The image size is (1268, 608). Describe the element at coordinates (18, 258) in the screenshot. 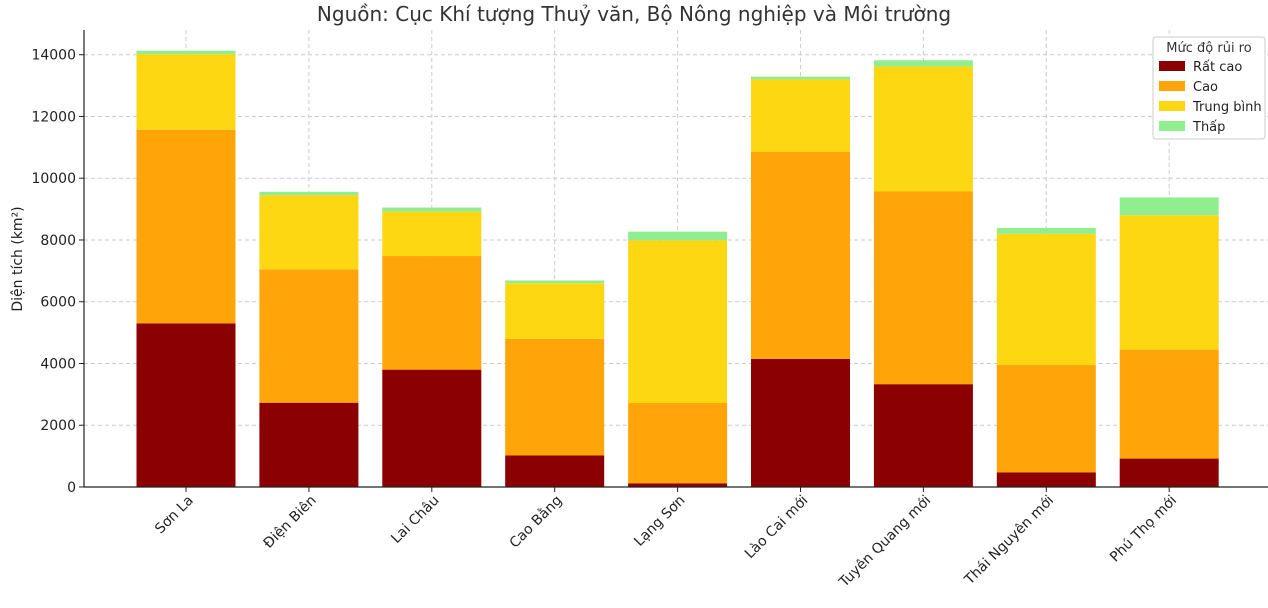

I see `y-axis-label: Diện tích (km²)` at that location.